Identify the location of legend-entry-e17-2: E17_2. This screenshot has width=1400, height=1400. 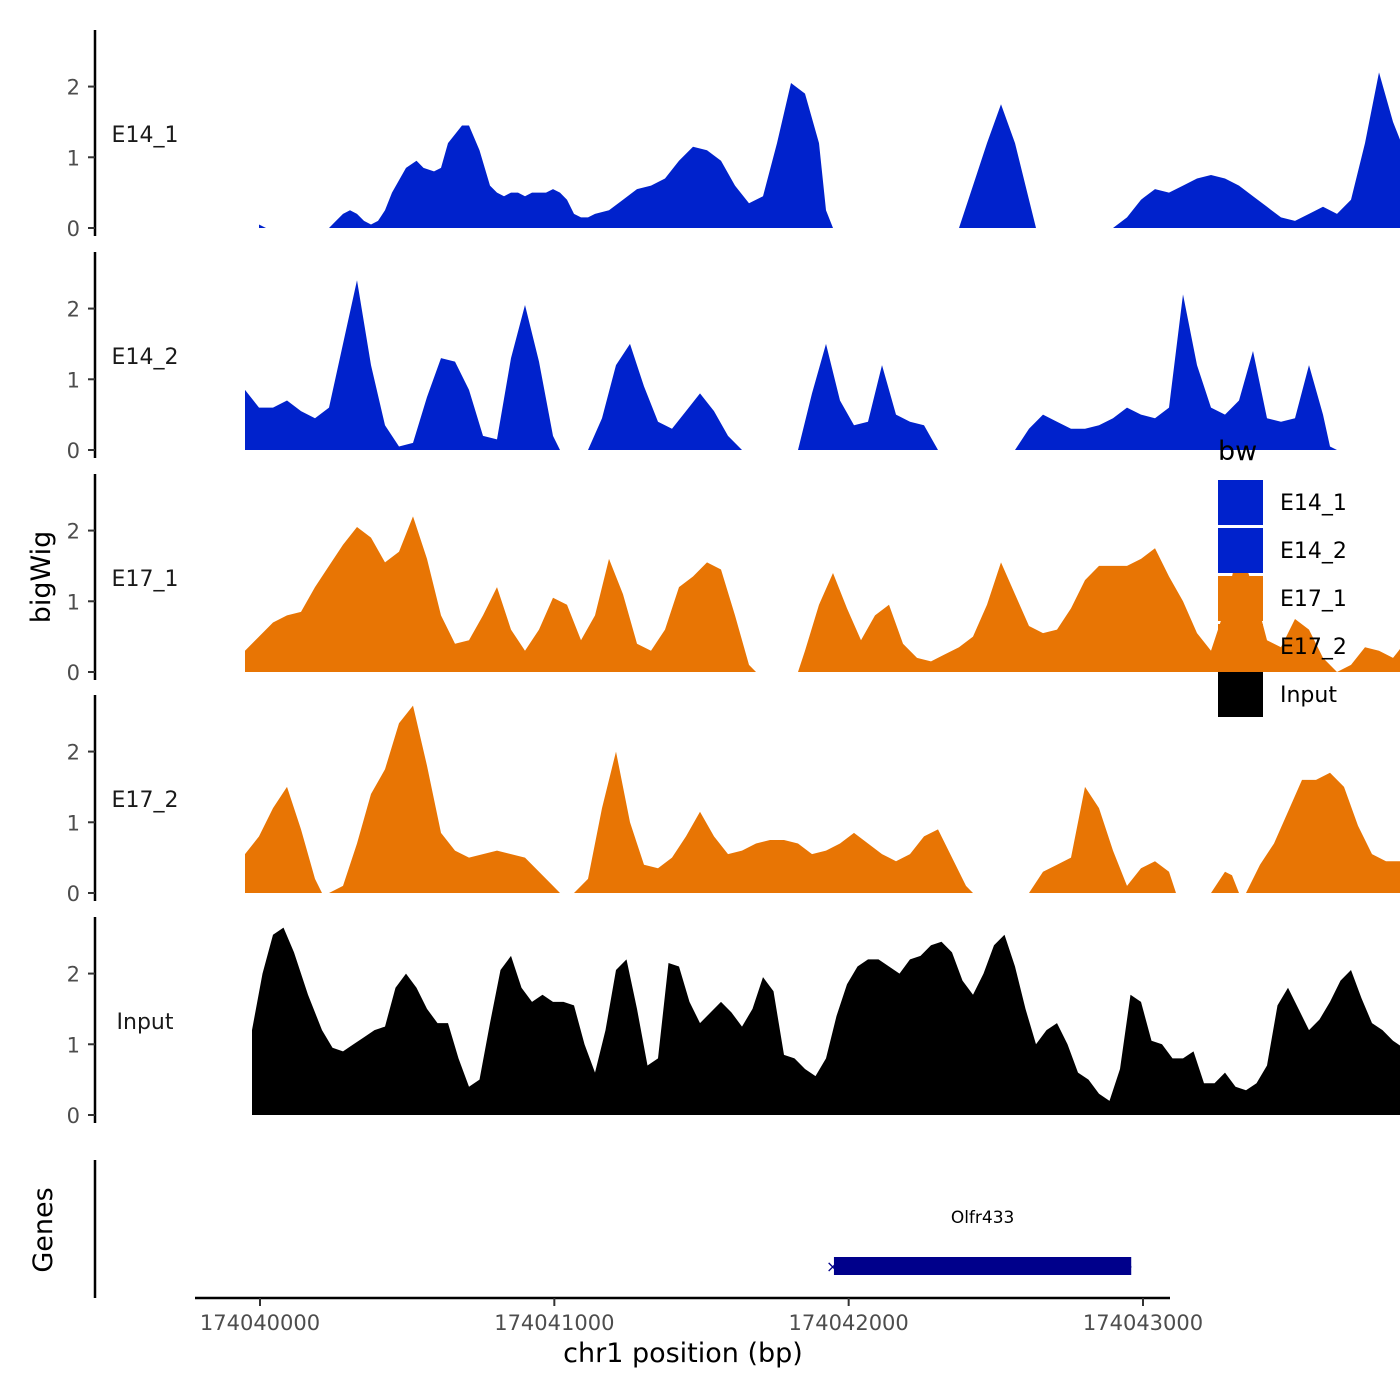
(1282, 646).